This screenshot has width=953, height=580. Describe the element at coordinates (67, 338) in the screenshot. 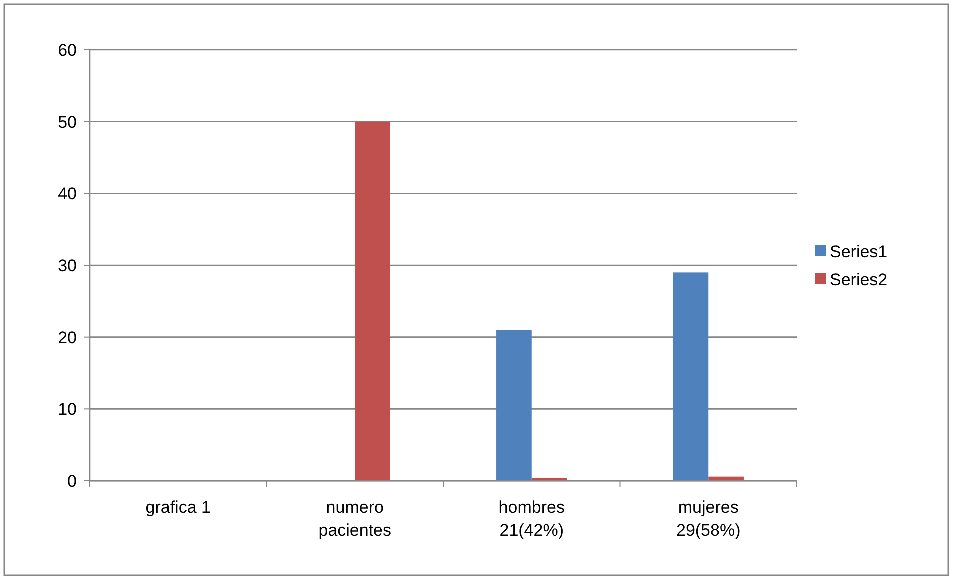

I see `y-tick-label: 20` at that location.